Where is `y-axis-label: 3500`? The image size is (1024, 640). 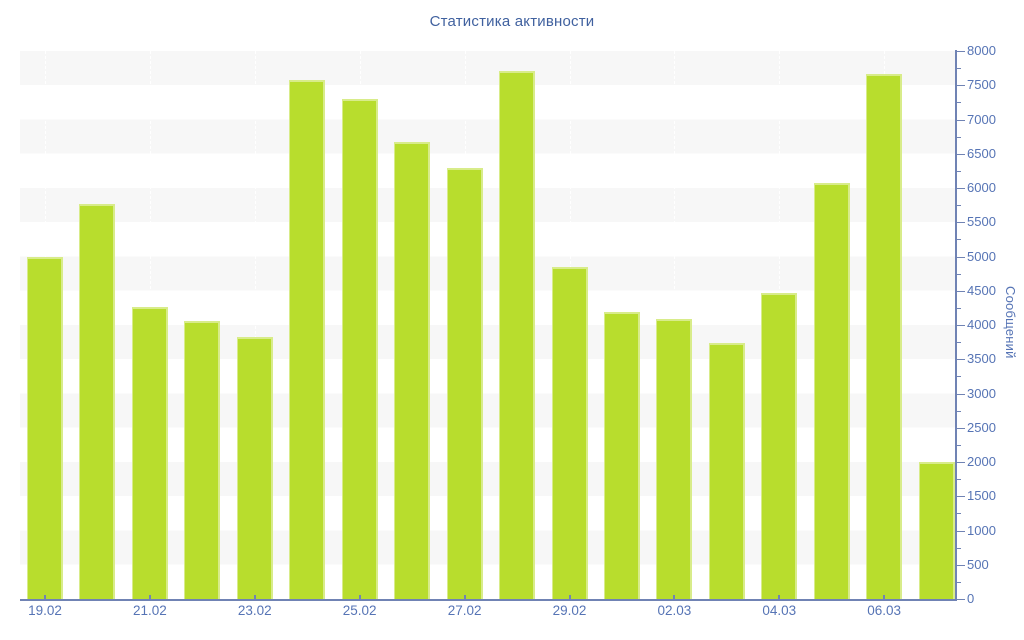 y-axis-label: 3500 is located at coordinates (981, 358).